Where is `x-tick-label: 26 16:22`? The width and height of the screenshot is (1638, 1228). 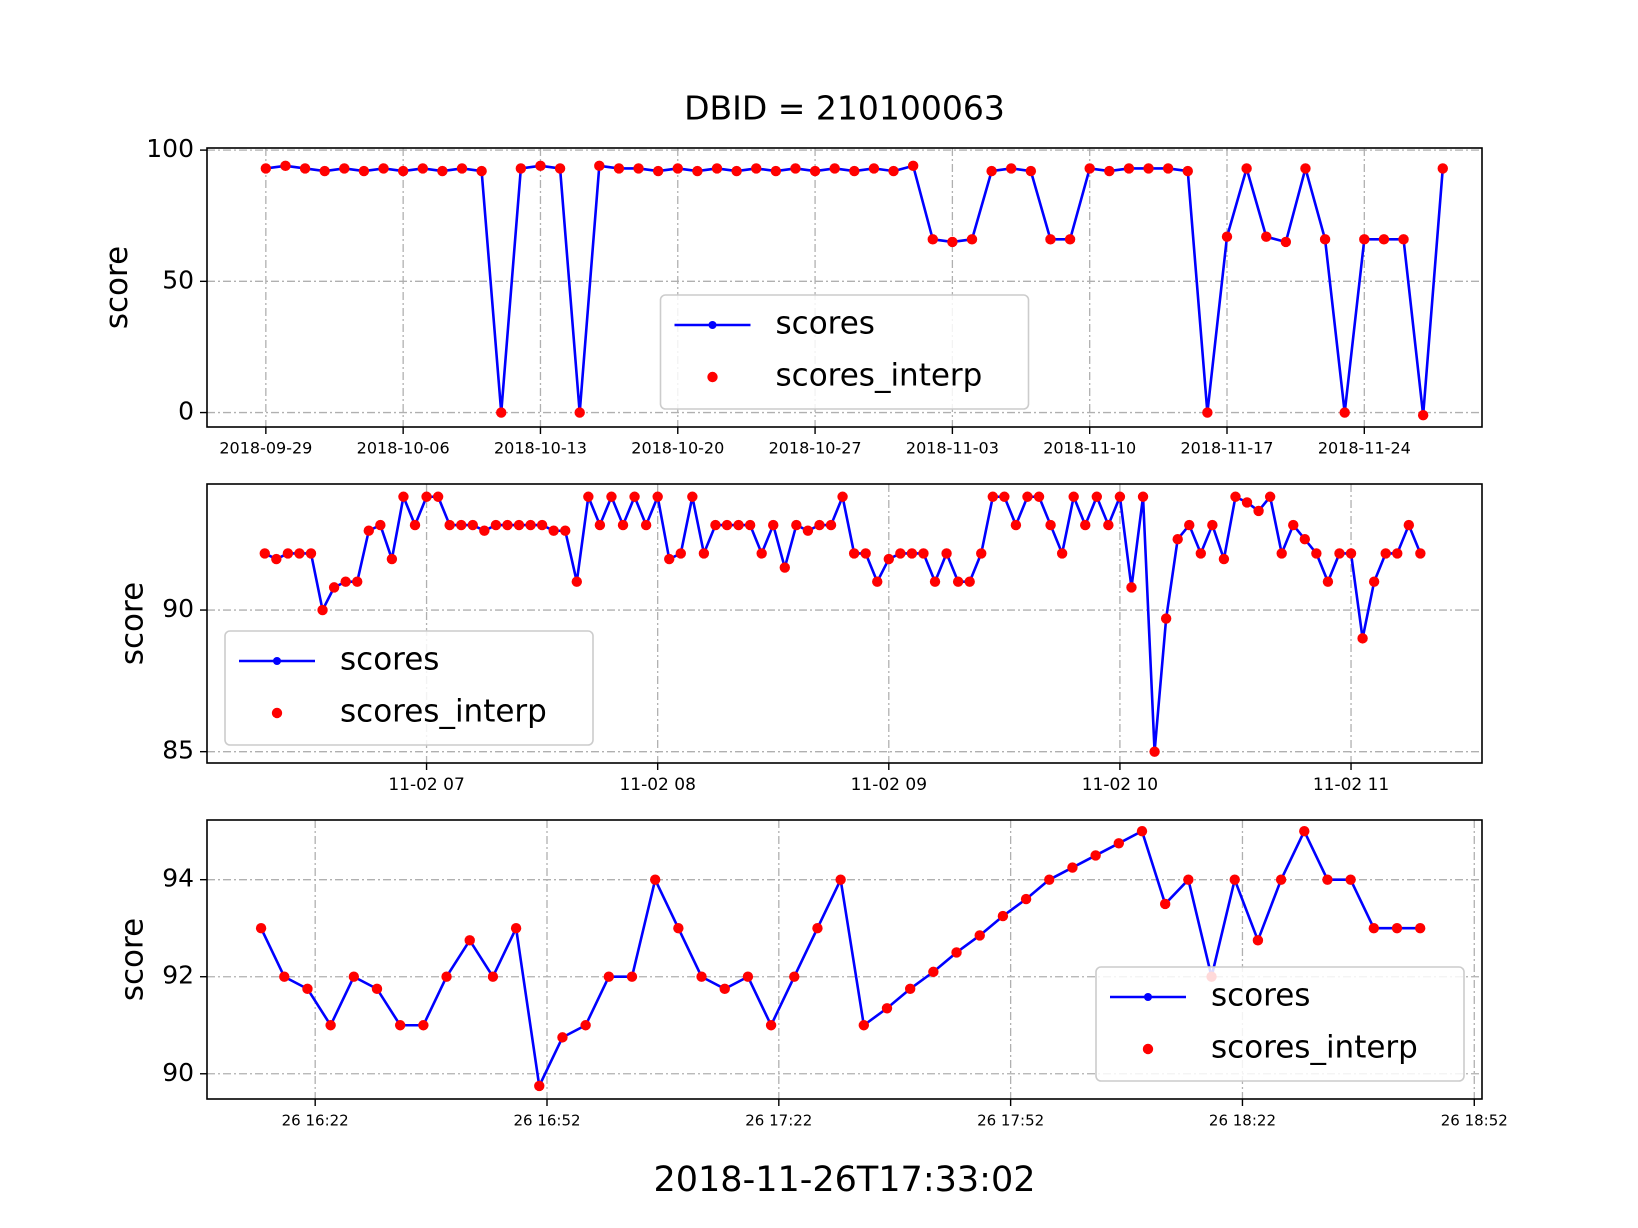
x-tick-label: 26 16:22 is located at coordinates (315, 1121).